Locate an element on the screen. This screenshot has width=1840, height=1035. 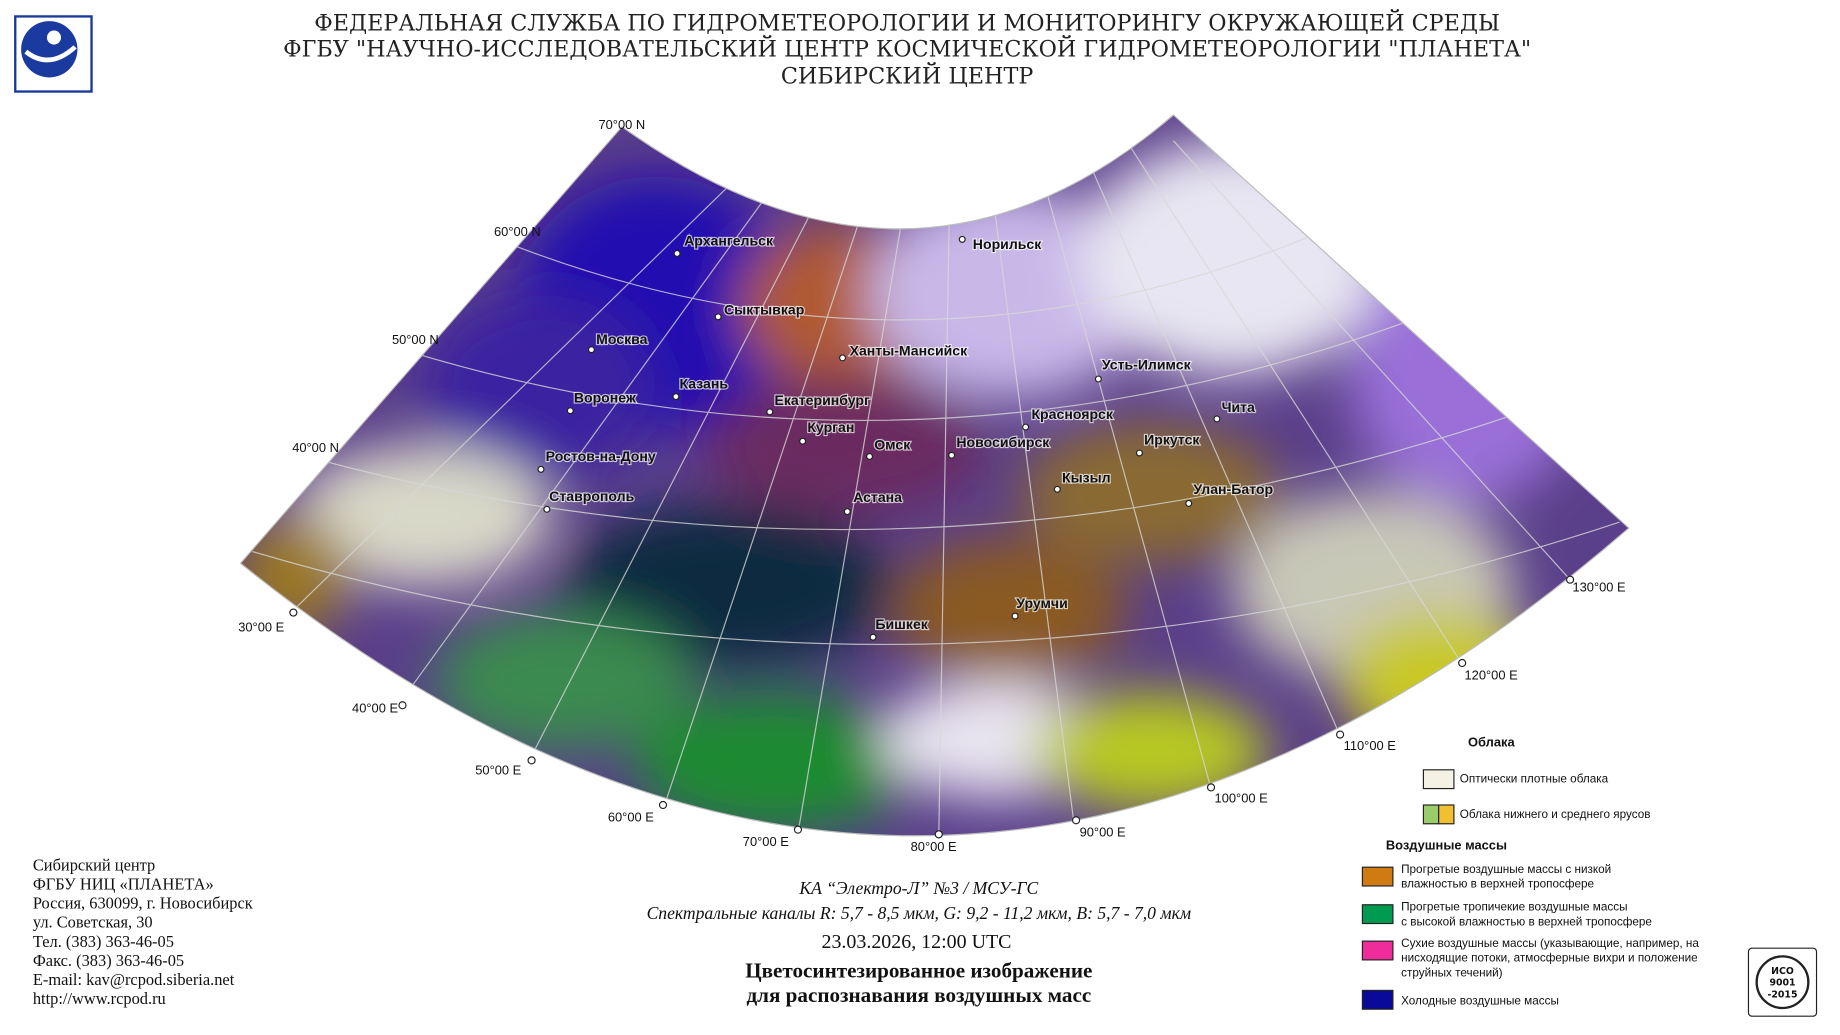
city-label: Иркутск is located at coordinates (1172, 440).